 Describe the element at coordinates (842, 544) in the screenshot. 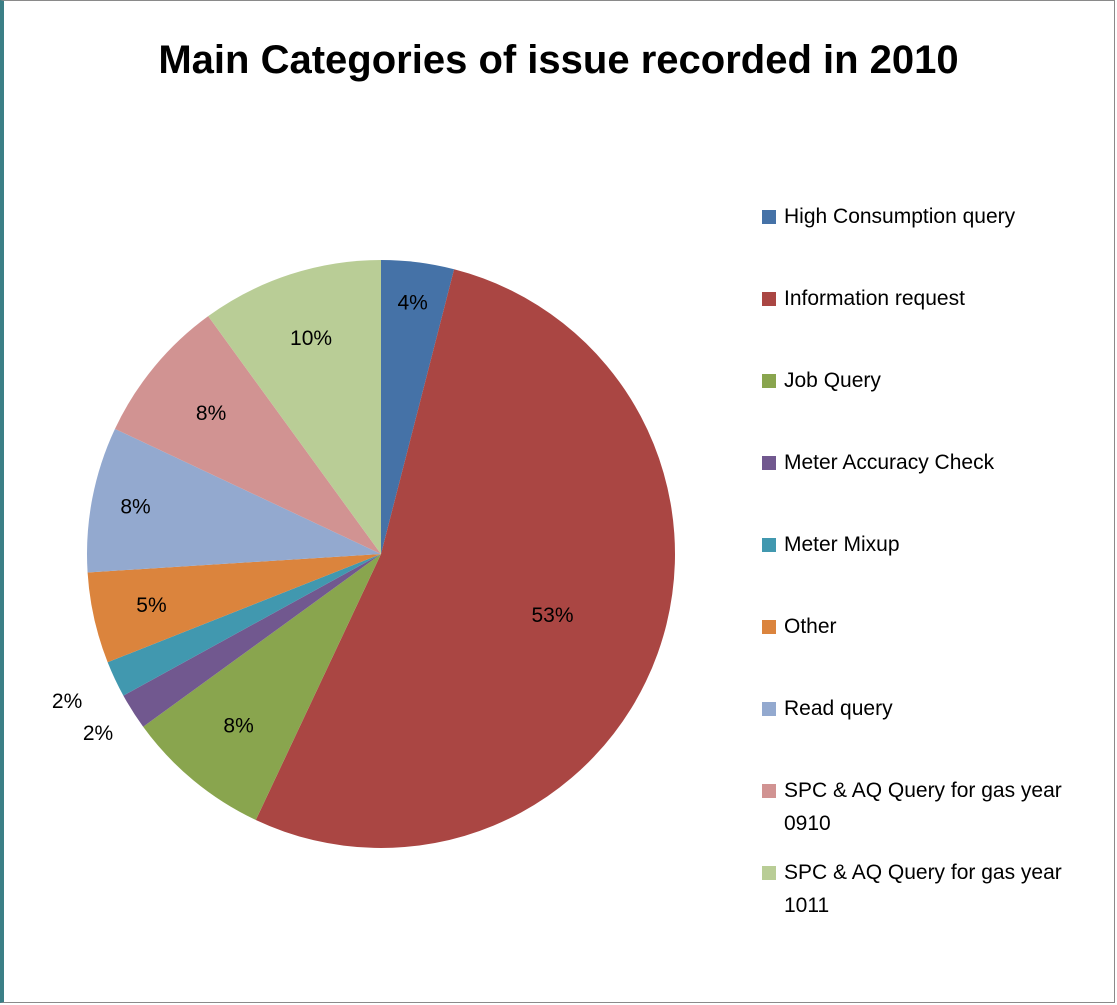

I see `legend-label: Meter Mixup` at that location.